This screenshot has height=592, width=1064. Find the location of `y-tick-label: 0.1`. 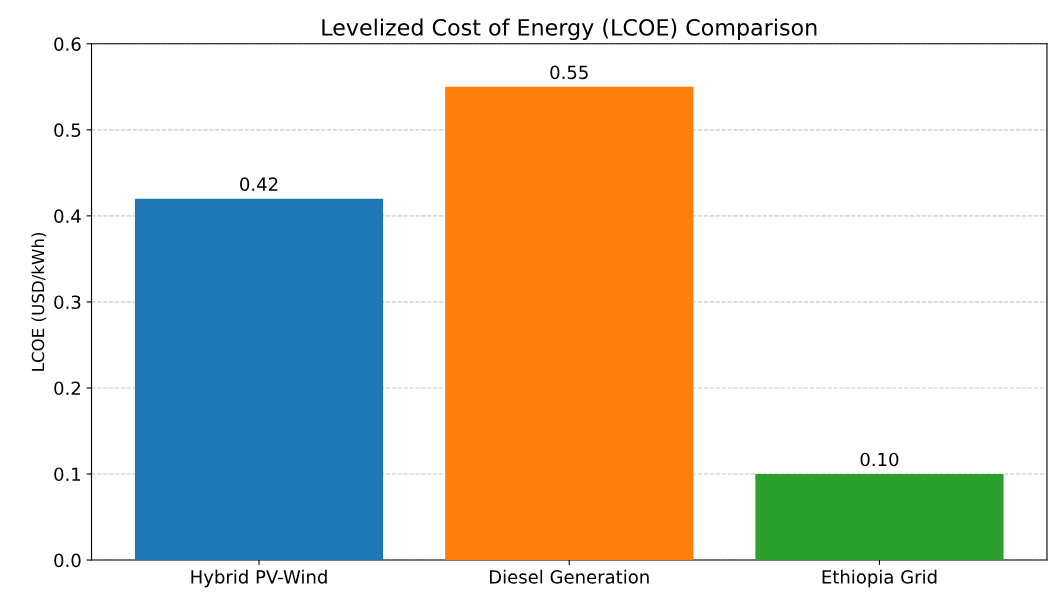

y-tick-label: 0.1 is located at coordinates (67, 474).